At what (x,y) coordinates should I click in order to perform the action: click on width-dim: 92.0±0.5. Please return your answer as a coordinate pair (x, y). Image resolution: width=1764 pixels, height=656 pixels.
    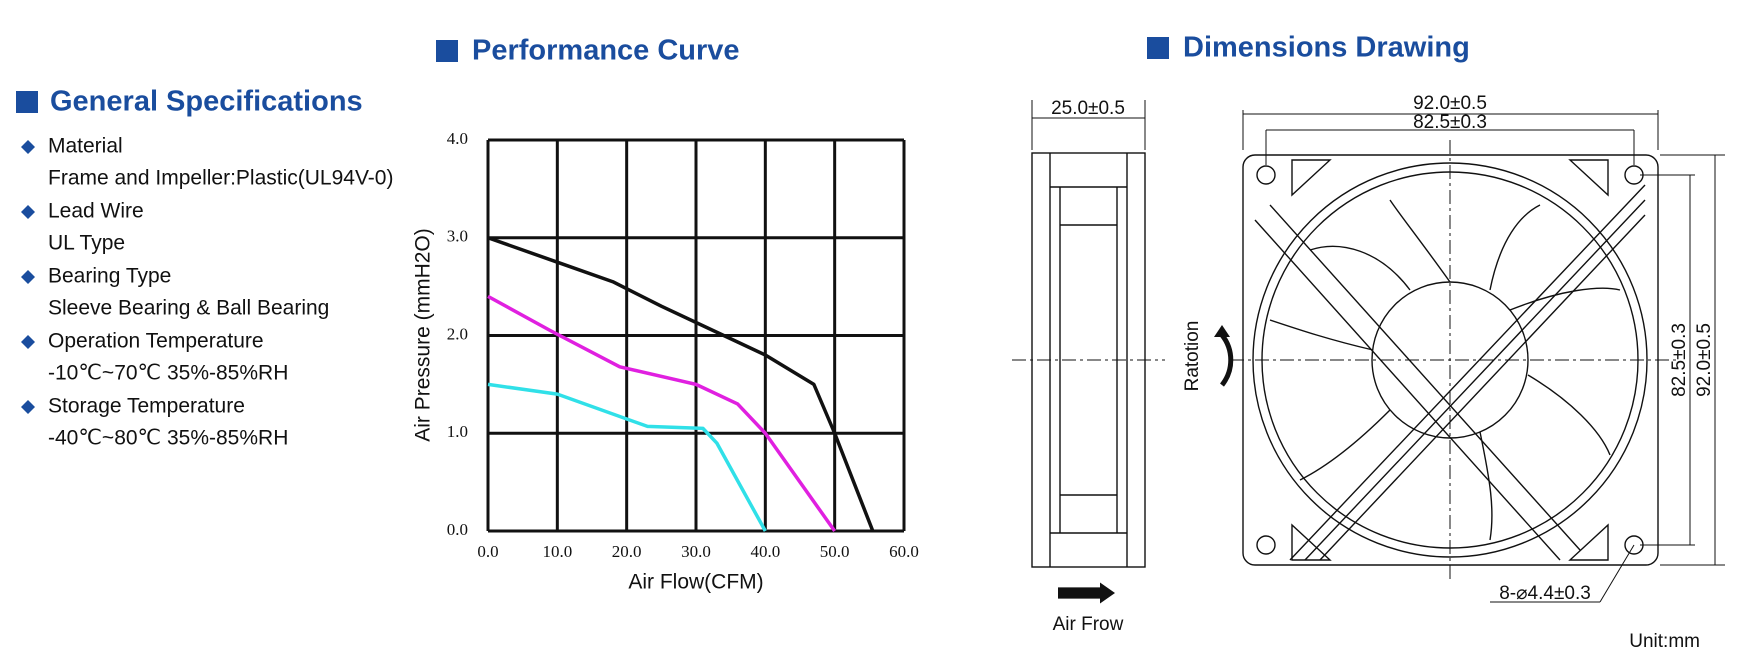
    Looking at the image, I should click on (1450, 103).